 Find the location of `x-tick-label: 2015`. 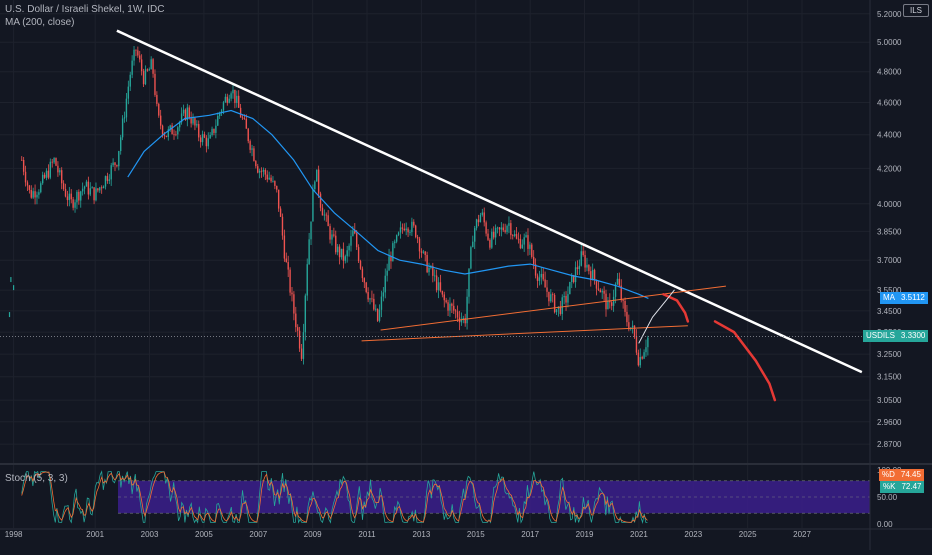

x-tick-label: 2015 is located at coordinates (476, 534).